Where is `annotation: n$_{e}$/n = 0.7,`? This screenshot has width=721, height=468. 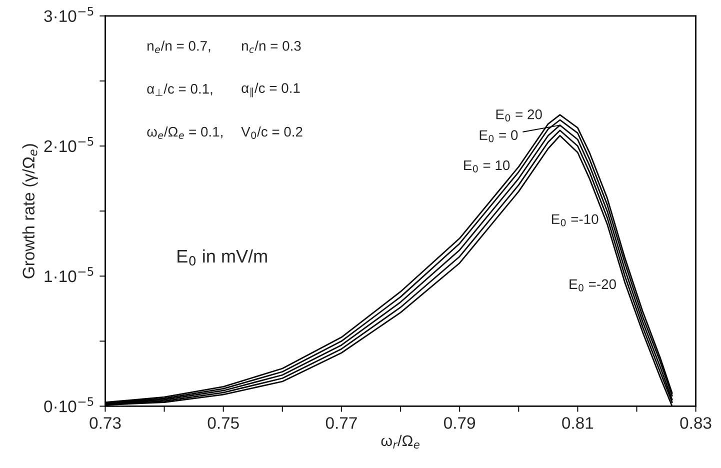 annotation: n$_{e}$/n = 0.7, is located at coordinates (179, 47).